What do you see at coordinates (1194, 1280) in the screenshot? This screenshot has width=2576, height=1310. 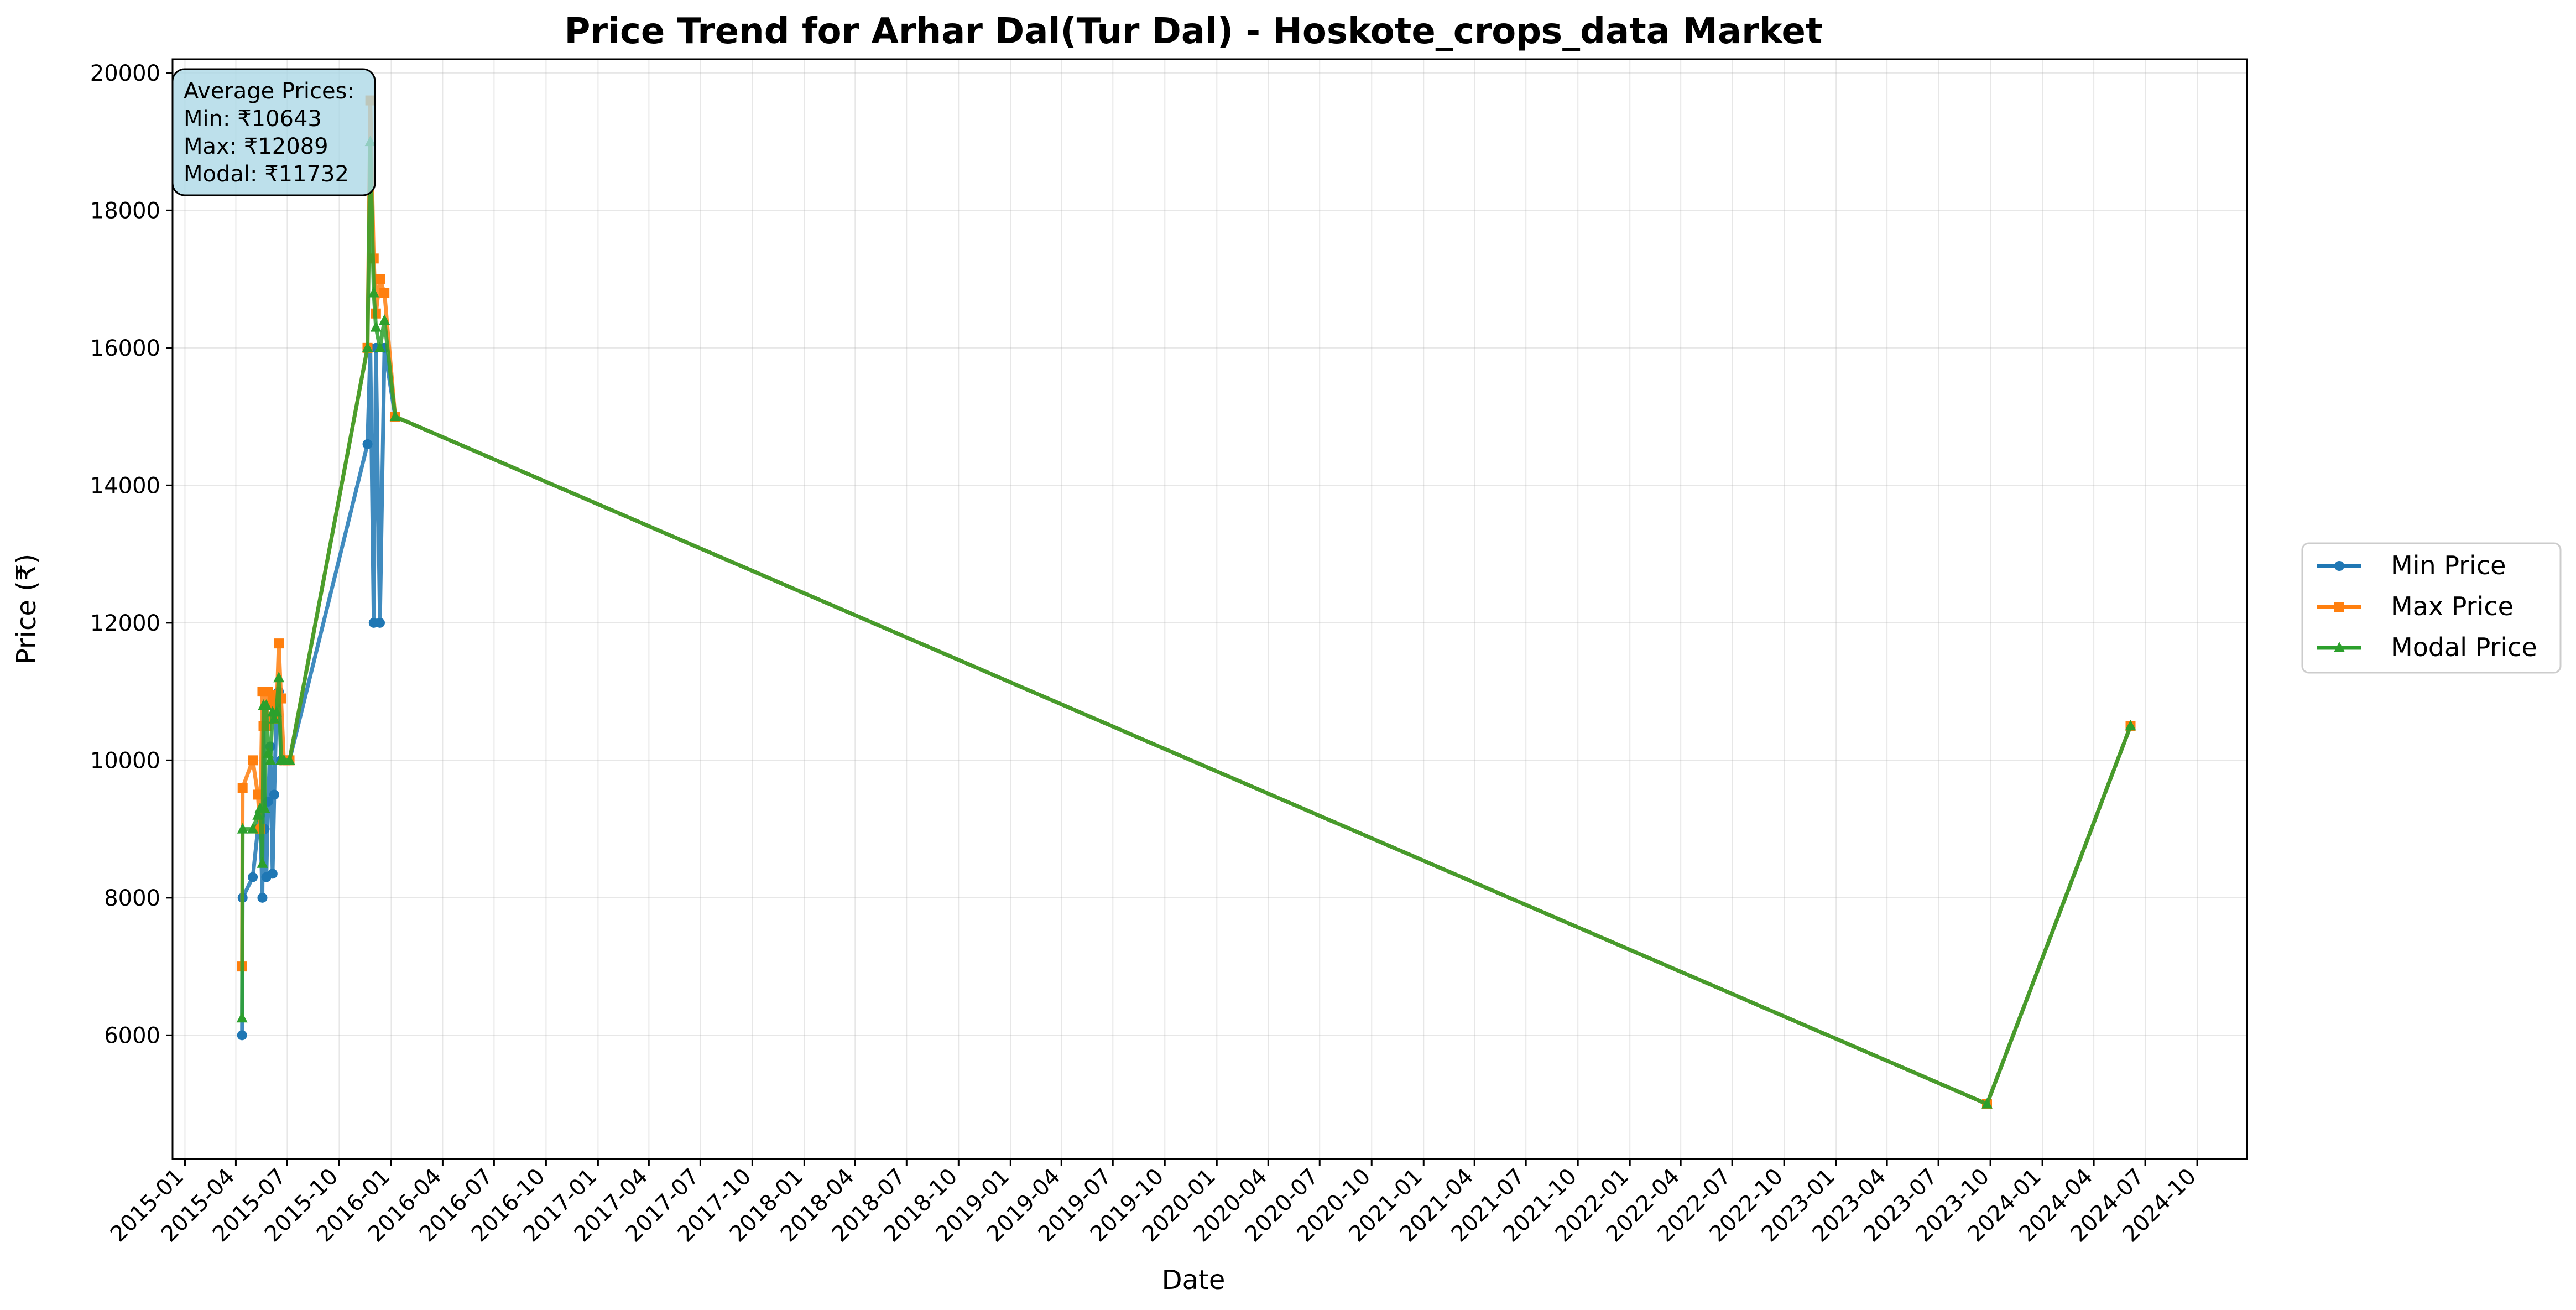 I see `x-axis-label: Date` at bounding box center [1194, 1280].